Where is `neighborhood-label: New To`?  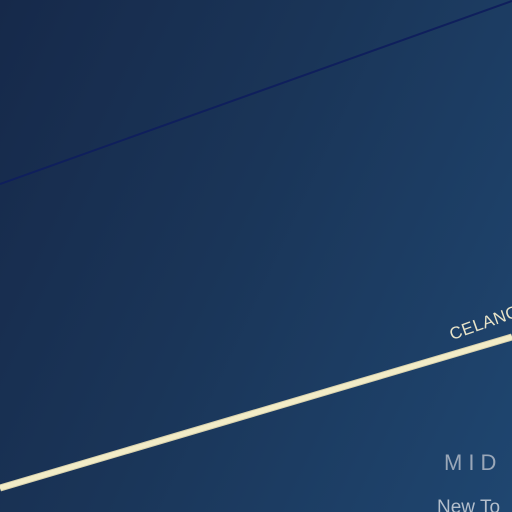 neighborhood-label: New To is located at coordinates (469, 504).